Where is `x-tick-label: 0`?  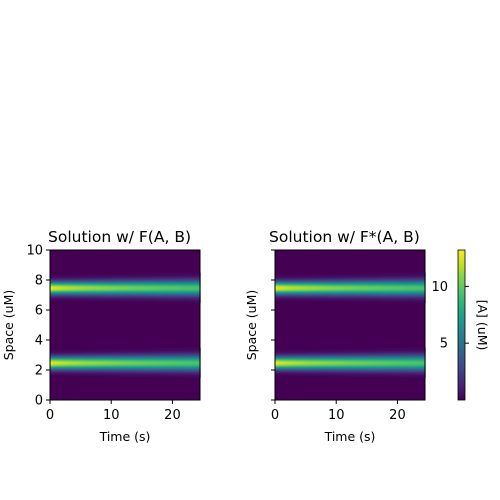
x-tick-label: 0 is located at coordinates (50, 415).